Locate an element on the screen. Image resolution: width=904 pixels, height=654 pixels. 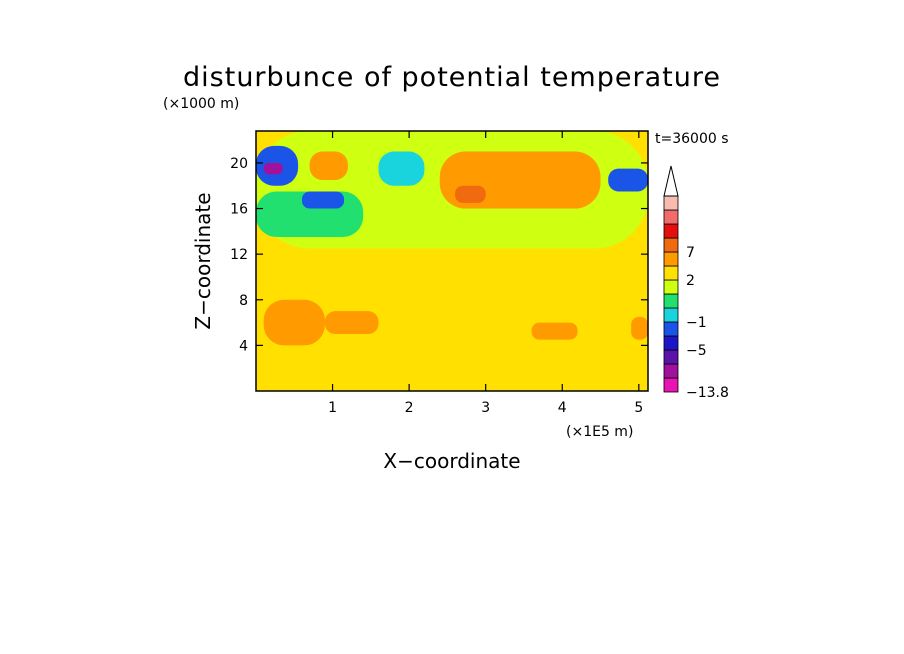
y-tick-label: 12 is located at coordinates (239, 255).